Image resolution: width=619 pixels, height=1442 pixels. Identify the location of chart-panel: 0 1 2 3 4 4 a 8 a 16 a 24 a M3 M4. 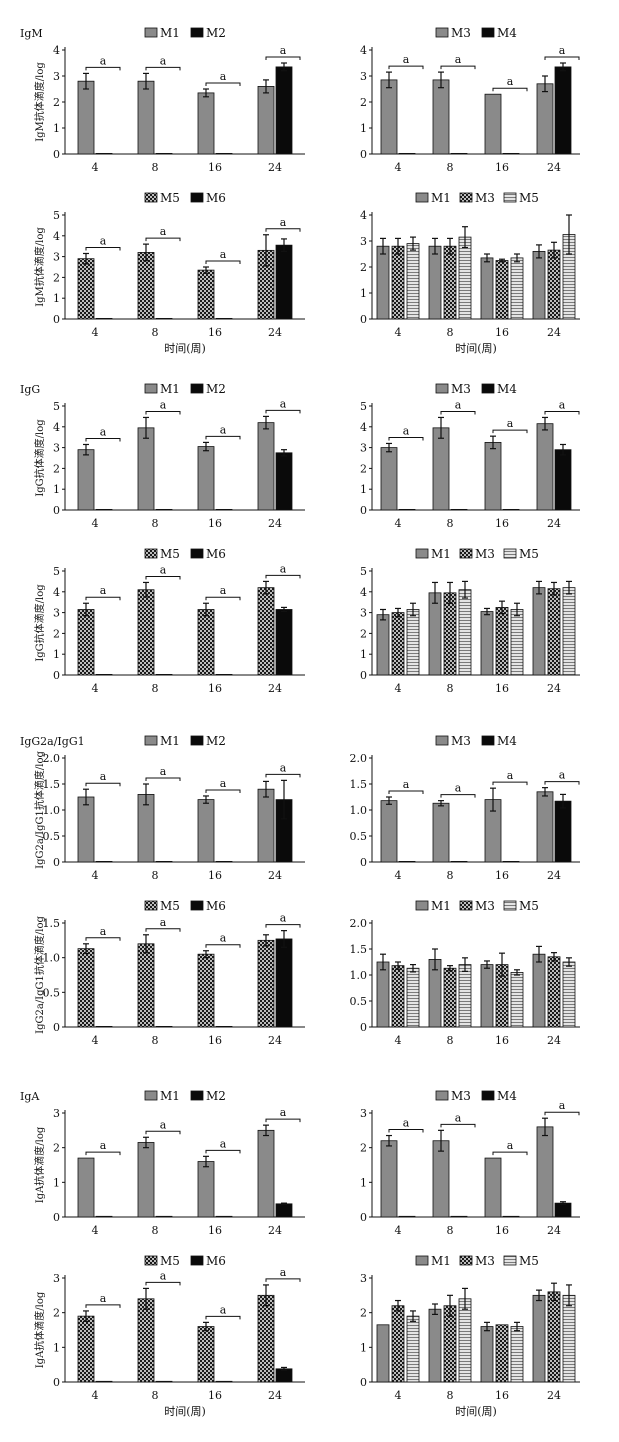
(470, 100).